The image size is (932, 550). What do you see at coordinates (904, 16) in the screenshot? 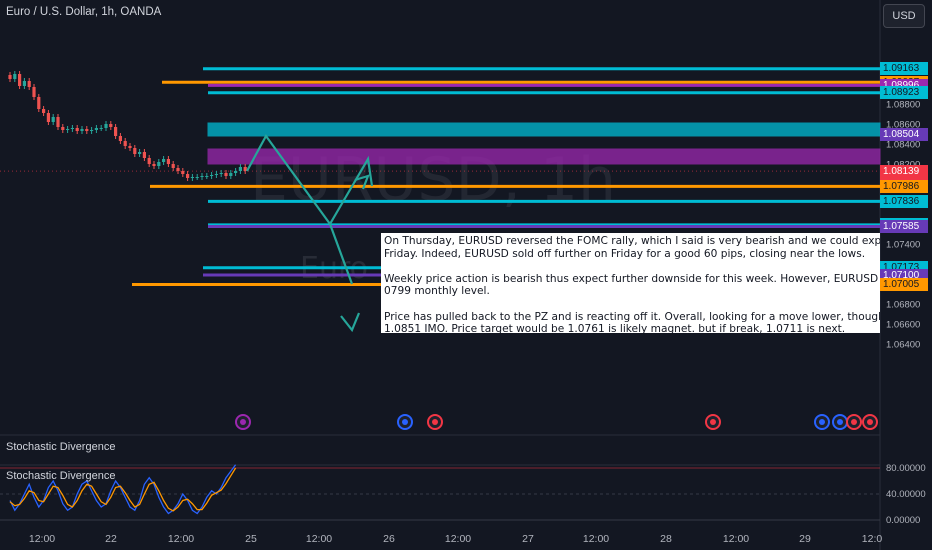
I see `currency-button: USD` at bounding box center [904, 16].